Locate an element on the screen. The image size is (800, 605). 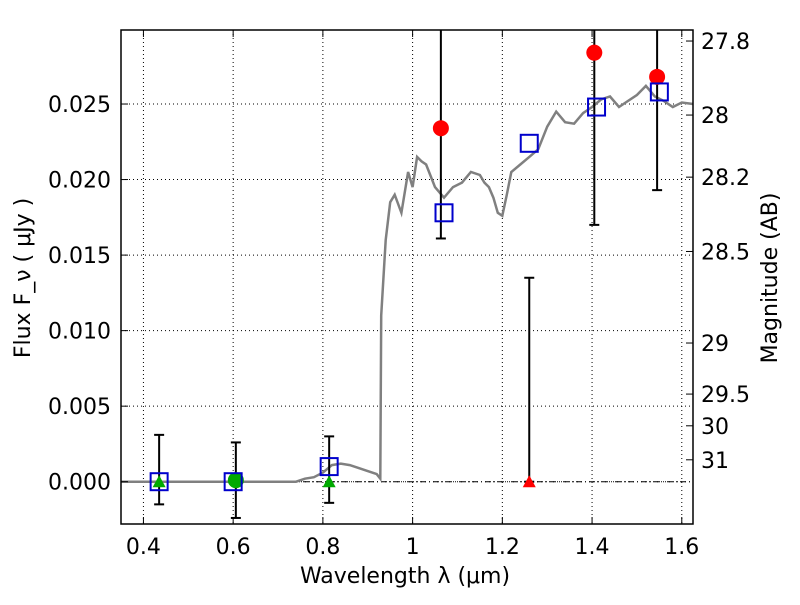
y-tick-label: 0.015 is located at coordinates (79, 256).